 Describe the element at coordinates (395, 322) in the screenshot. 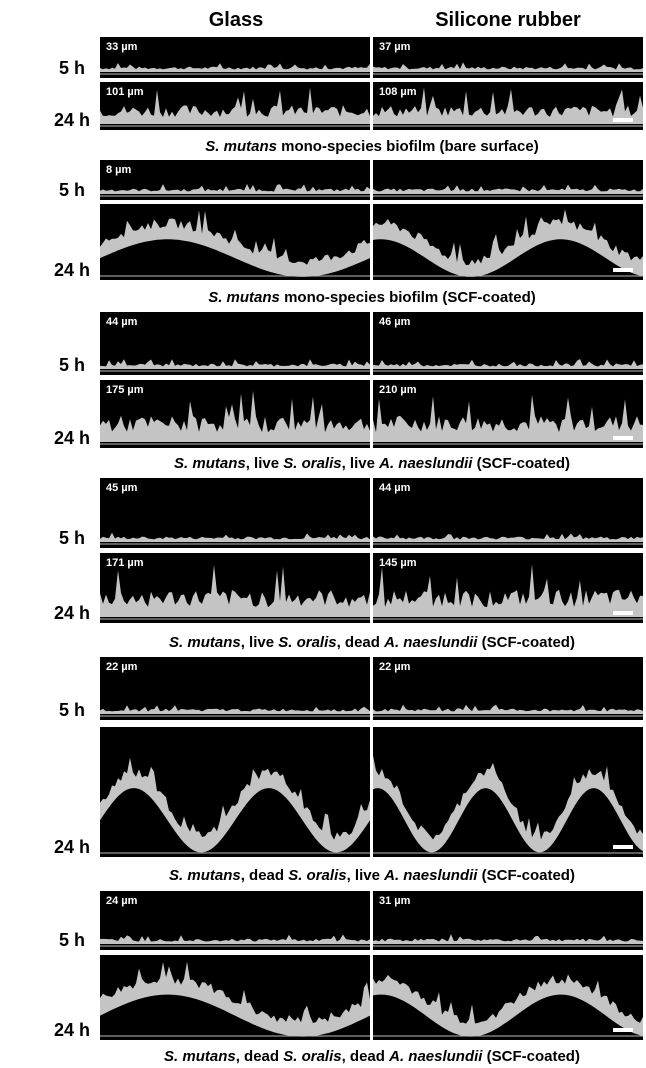

I see `depth-label: 46 µm` at that location.